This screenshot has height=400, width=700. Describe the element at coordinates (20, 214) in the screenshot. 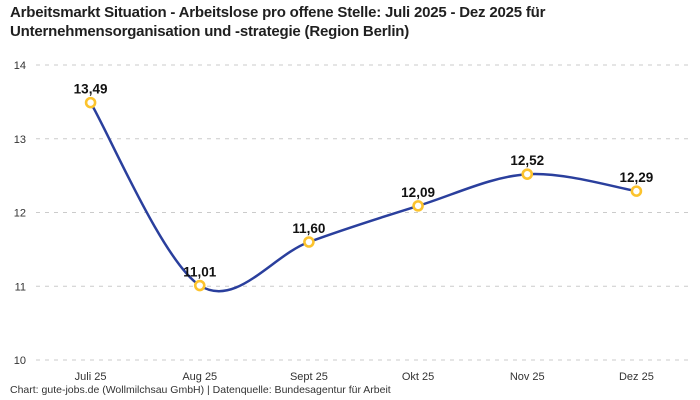

I see `y-axis-tick-label: 12` at that location.